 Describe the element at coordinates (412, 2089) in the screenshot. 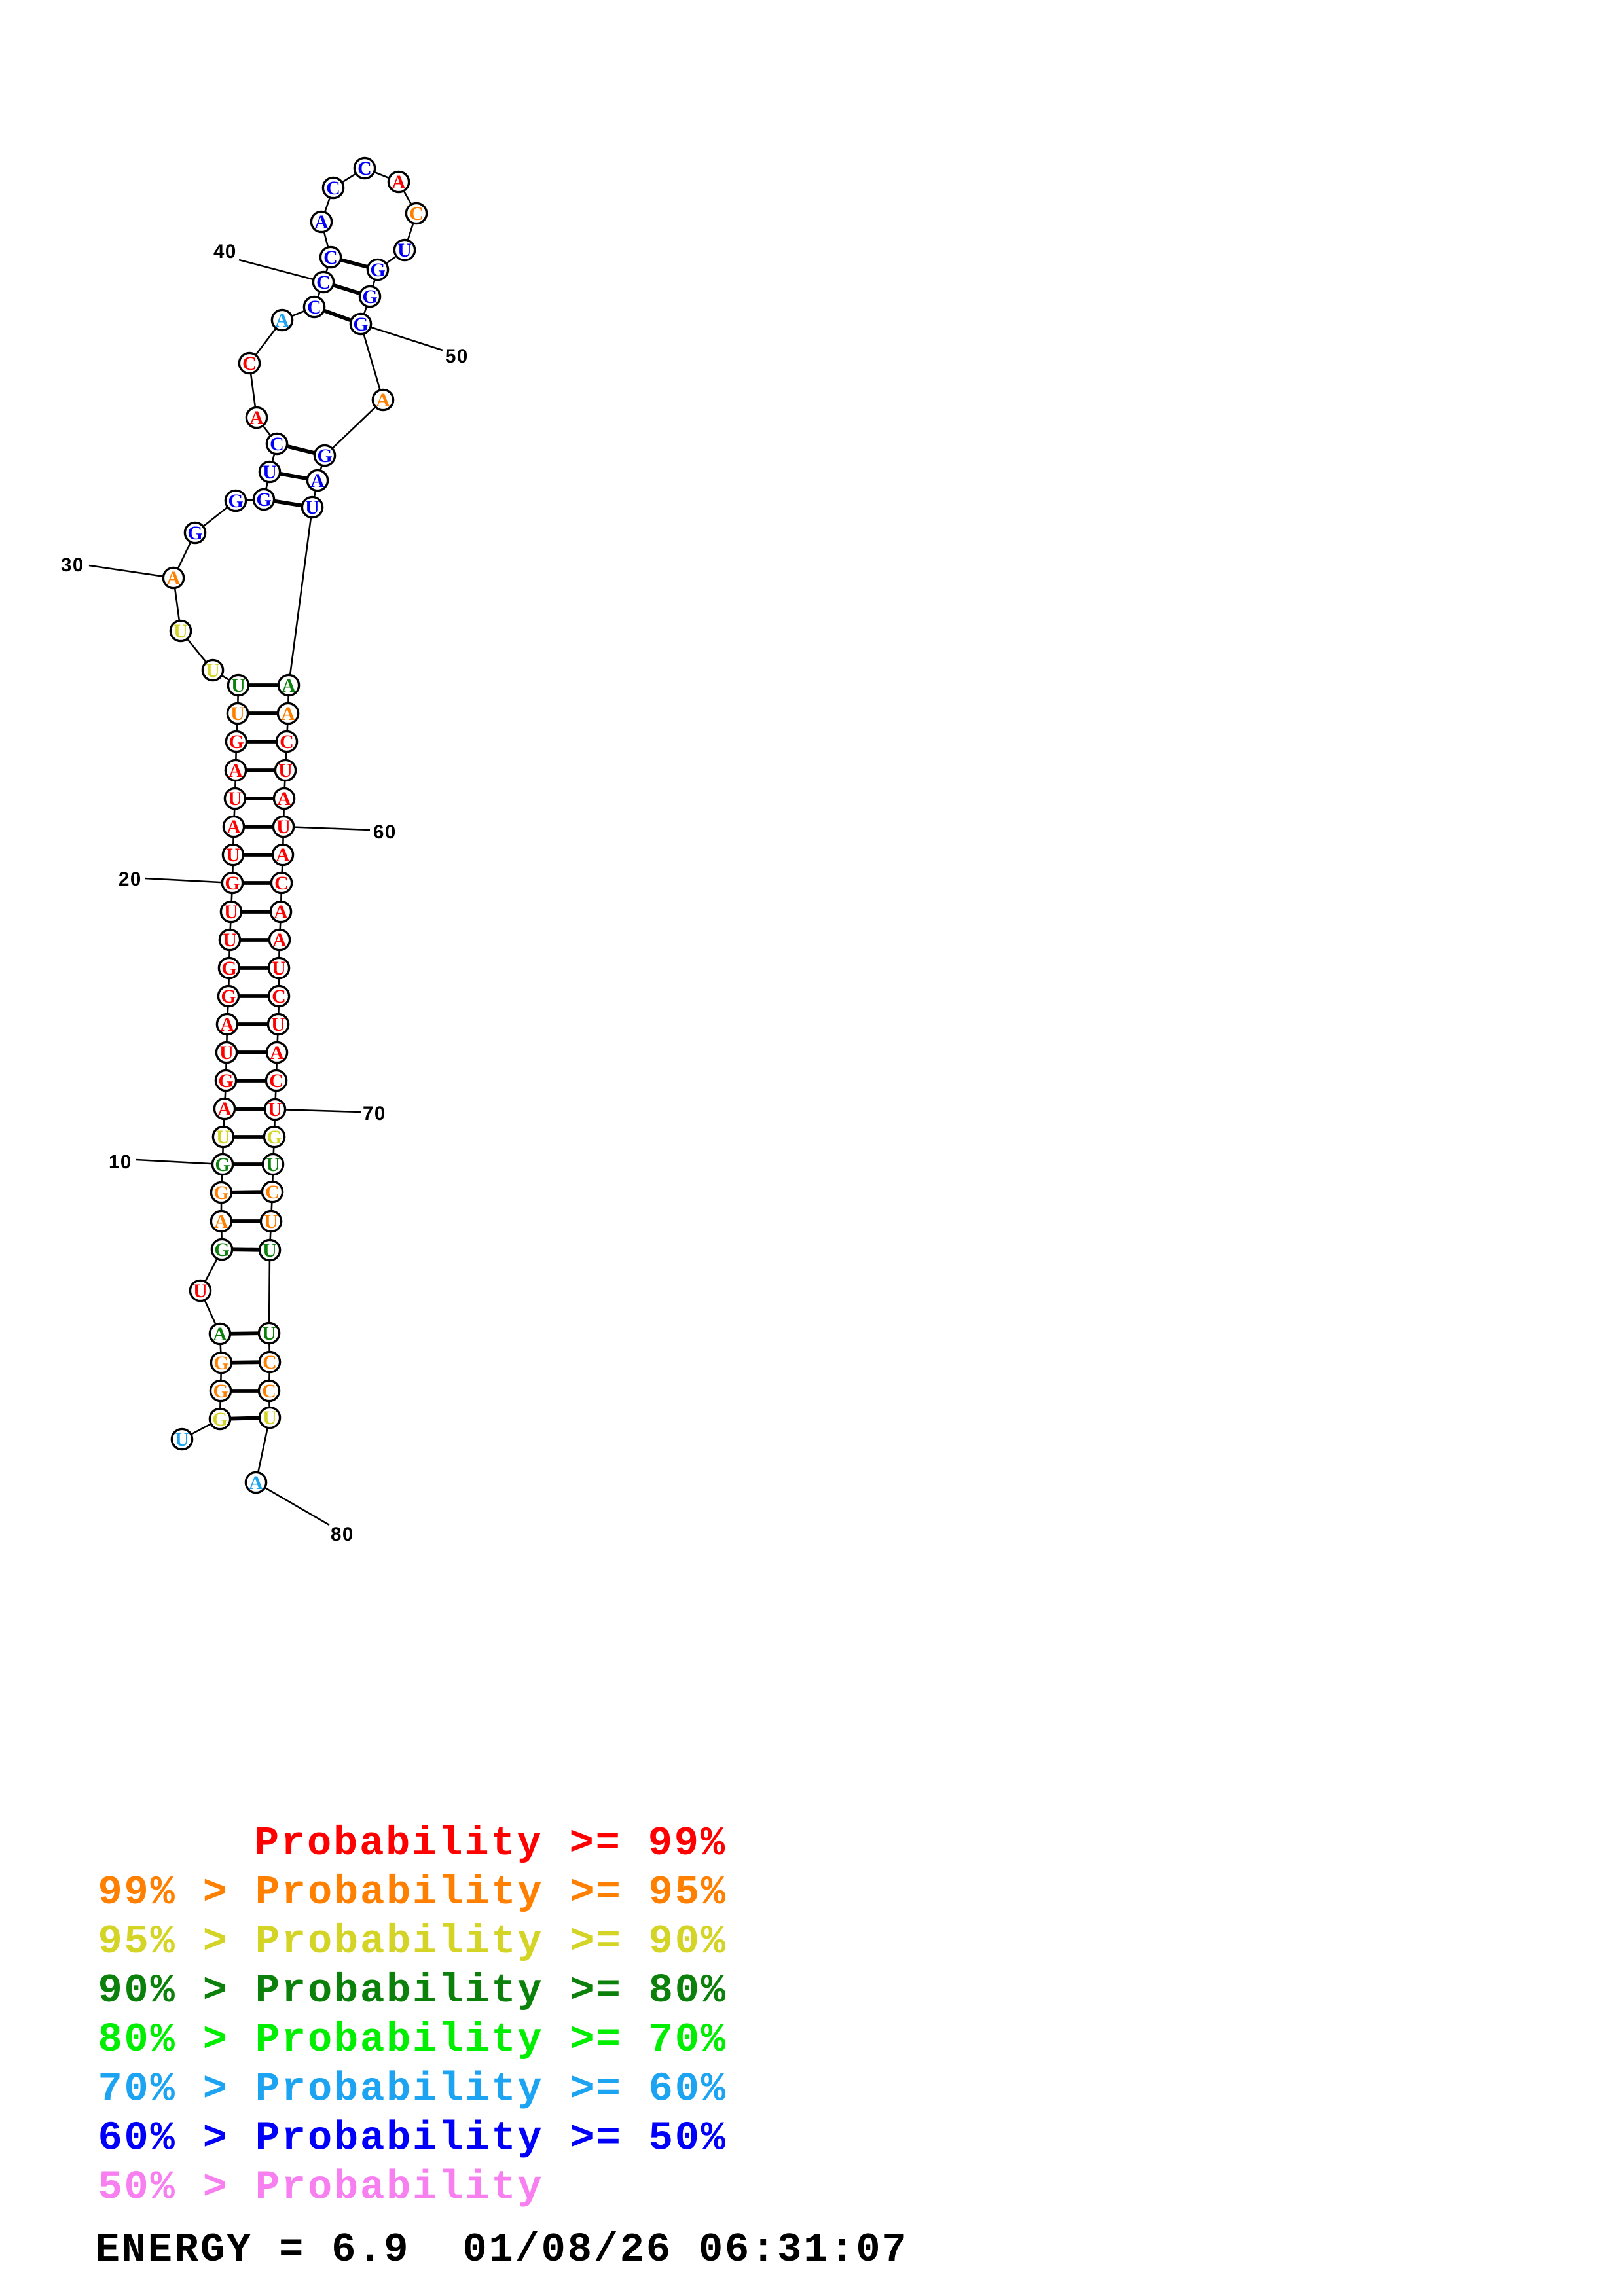

I see `svg-text: 70% > Probability >= 60%` at that location.